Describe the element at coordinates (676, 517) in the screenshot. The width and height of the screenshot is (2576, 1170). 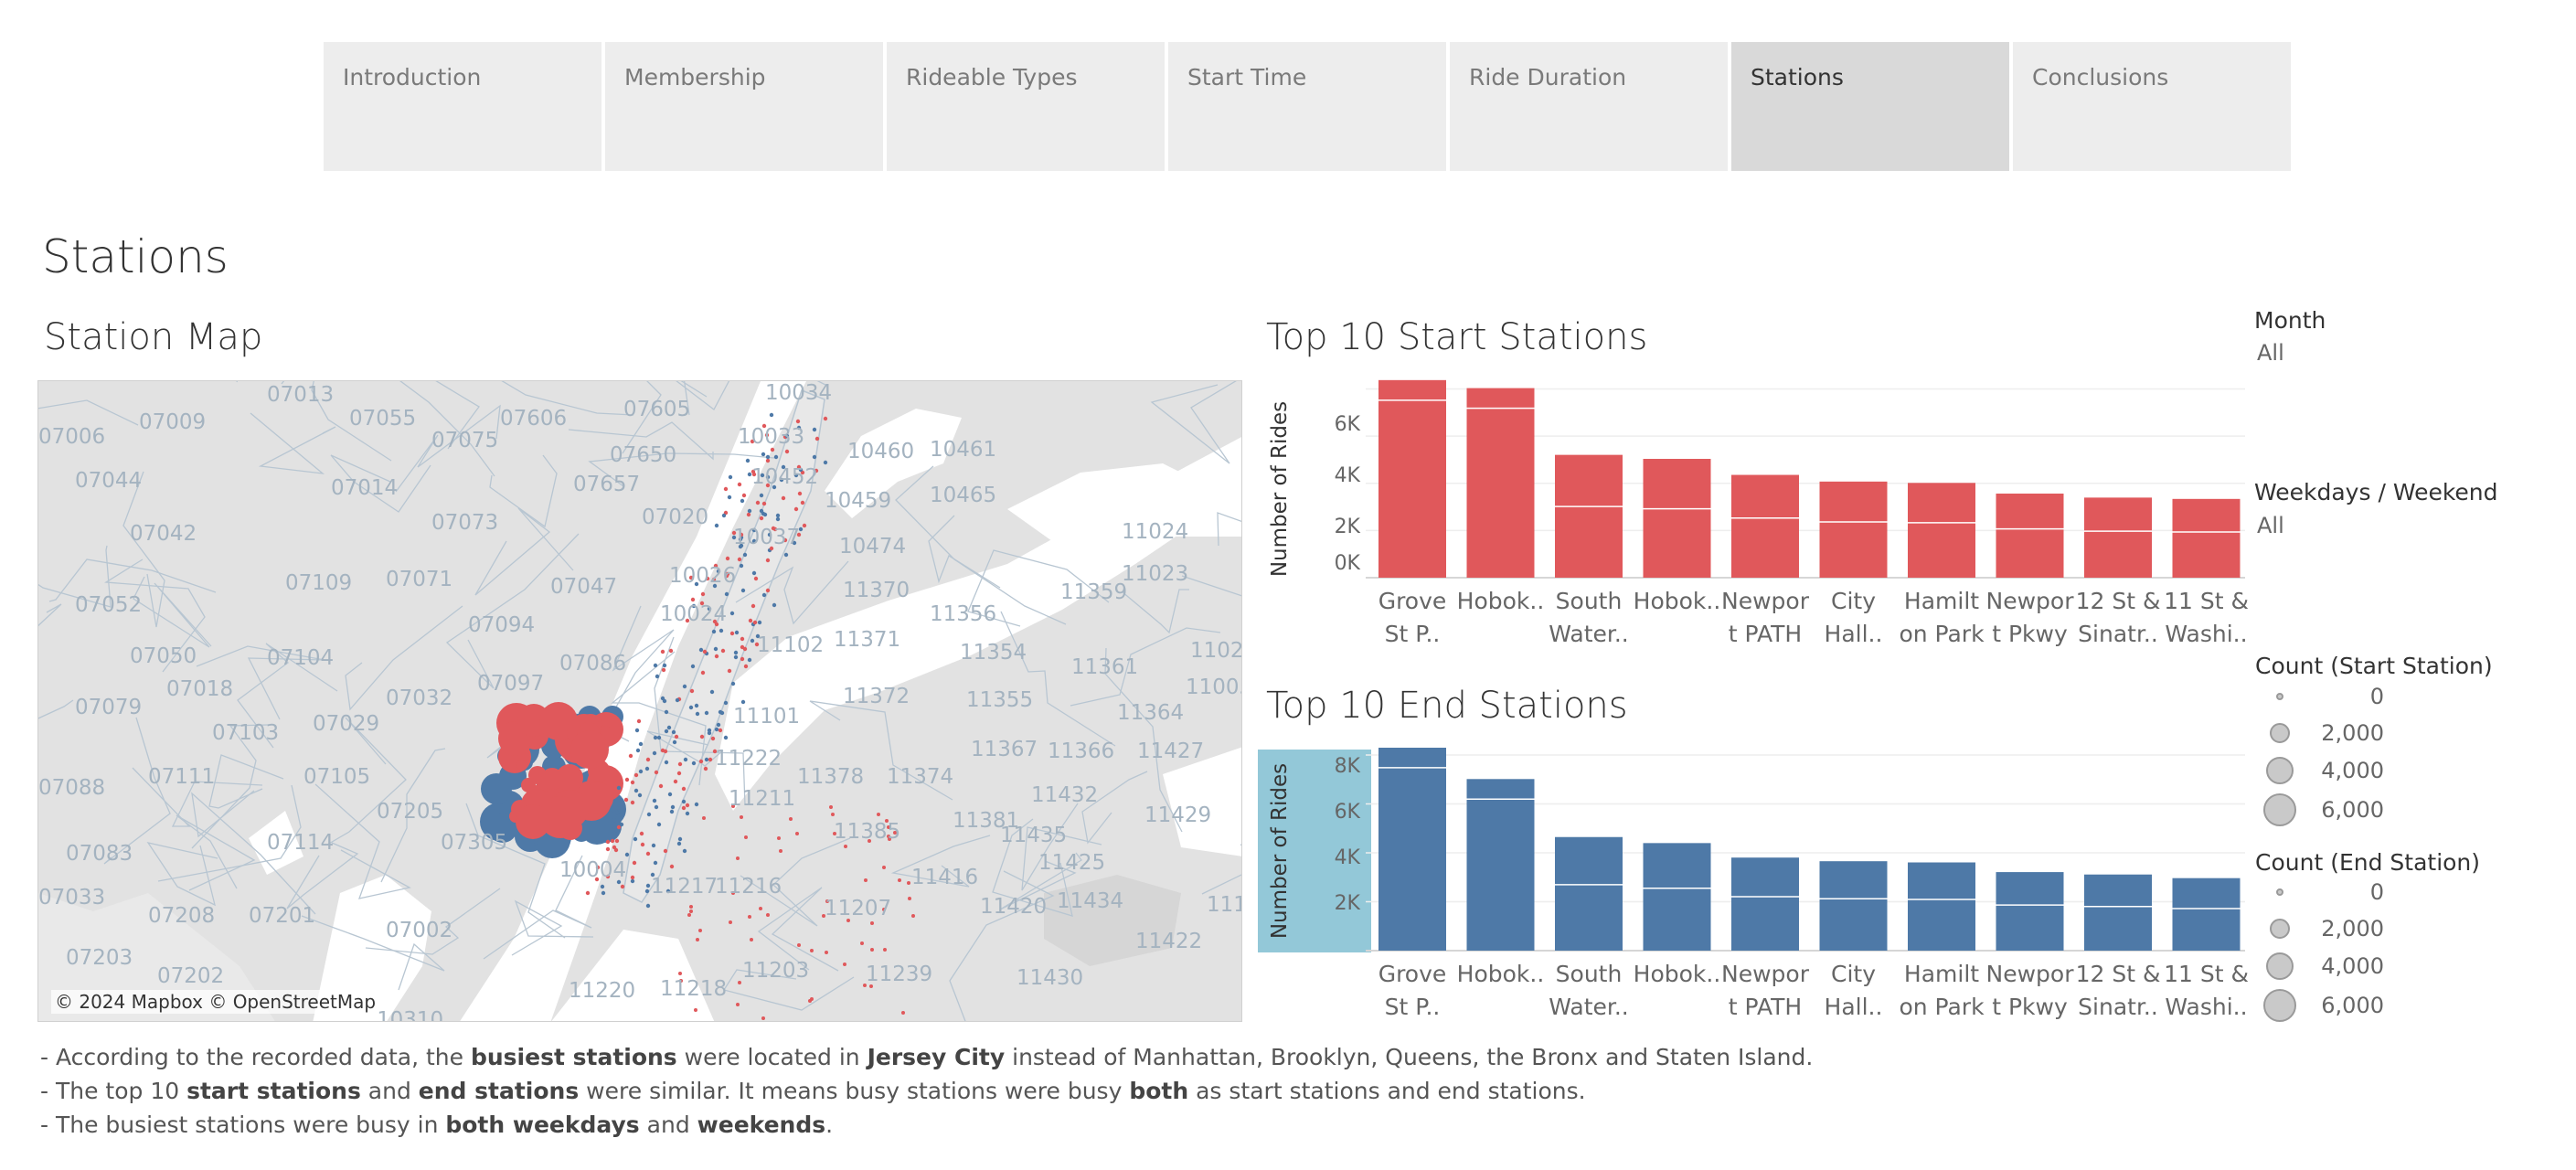
I see `zip-label: 07020` at that location.